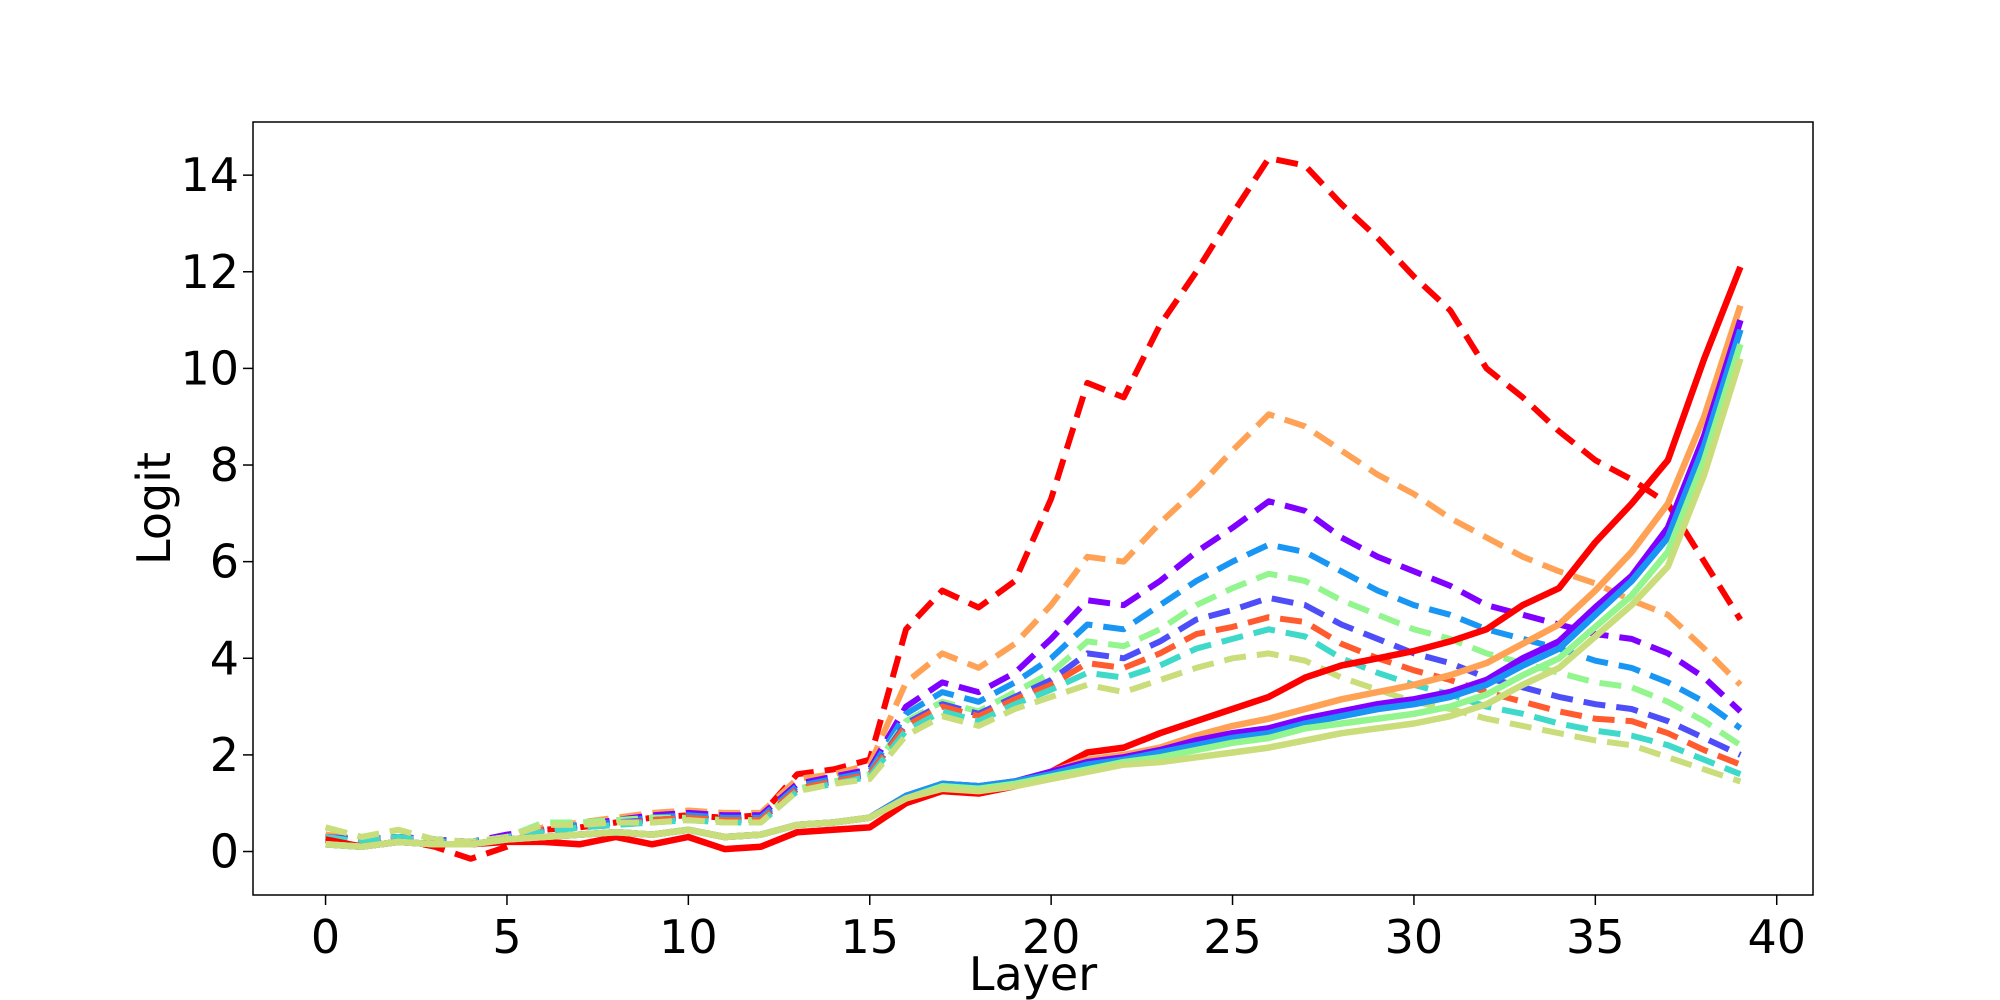 This screenshot has width=2000, height=1000. Describe the element at coordinates (1414, 937) in the screenshot. I see `x-tick-label: 30` at that location.